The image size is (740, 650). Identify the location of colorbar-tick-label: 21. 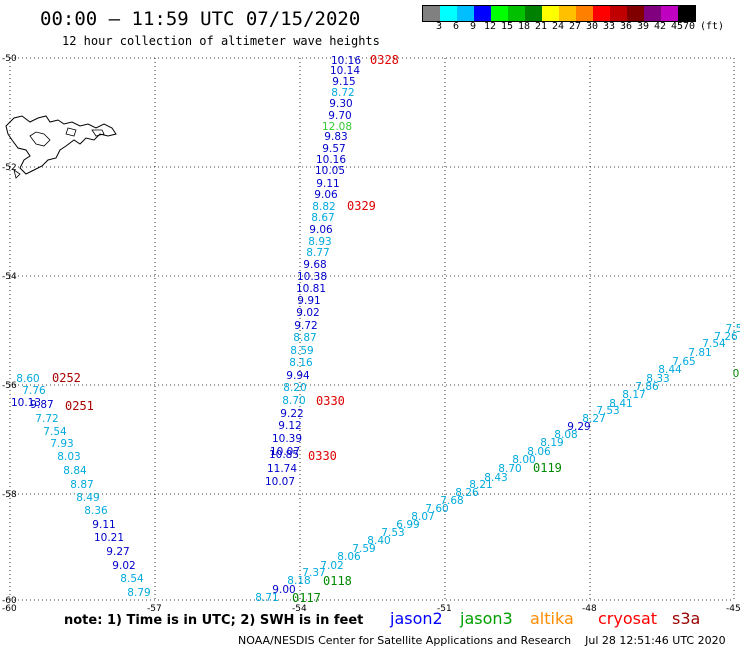
(541, 26).